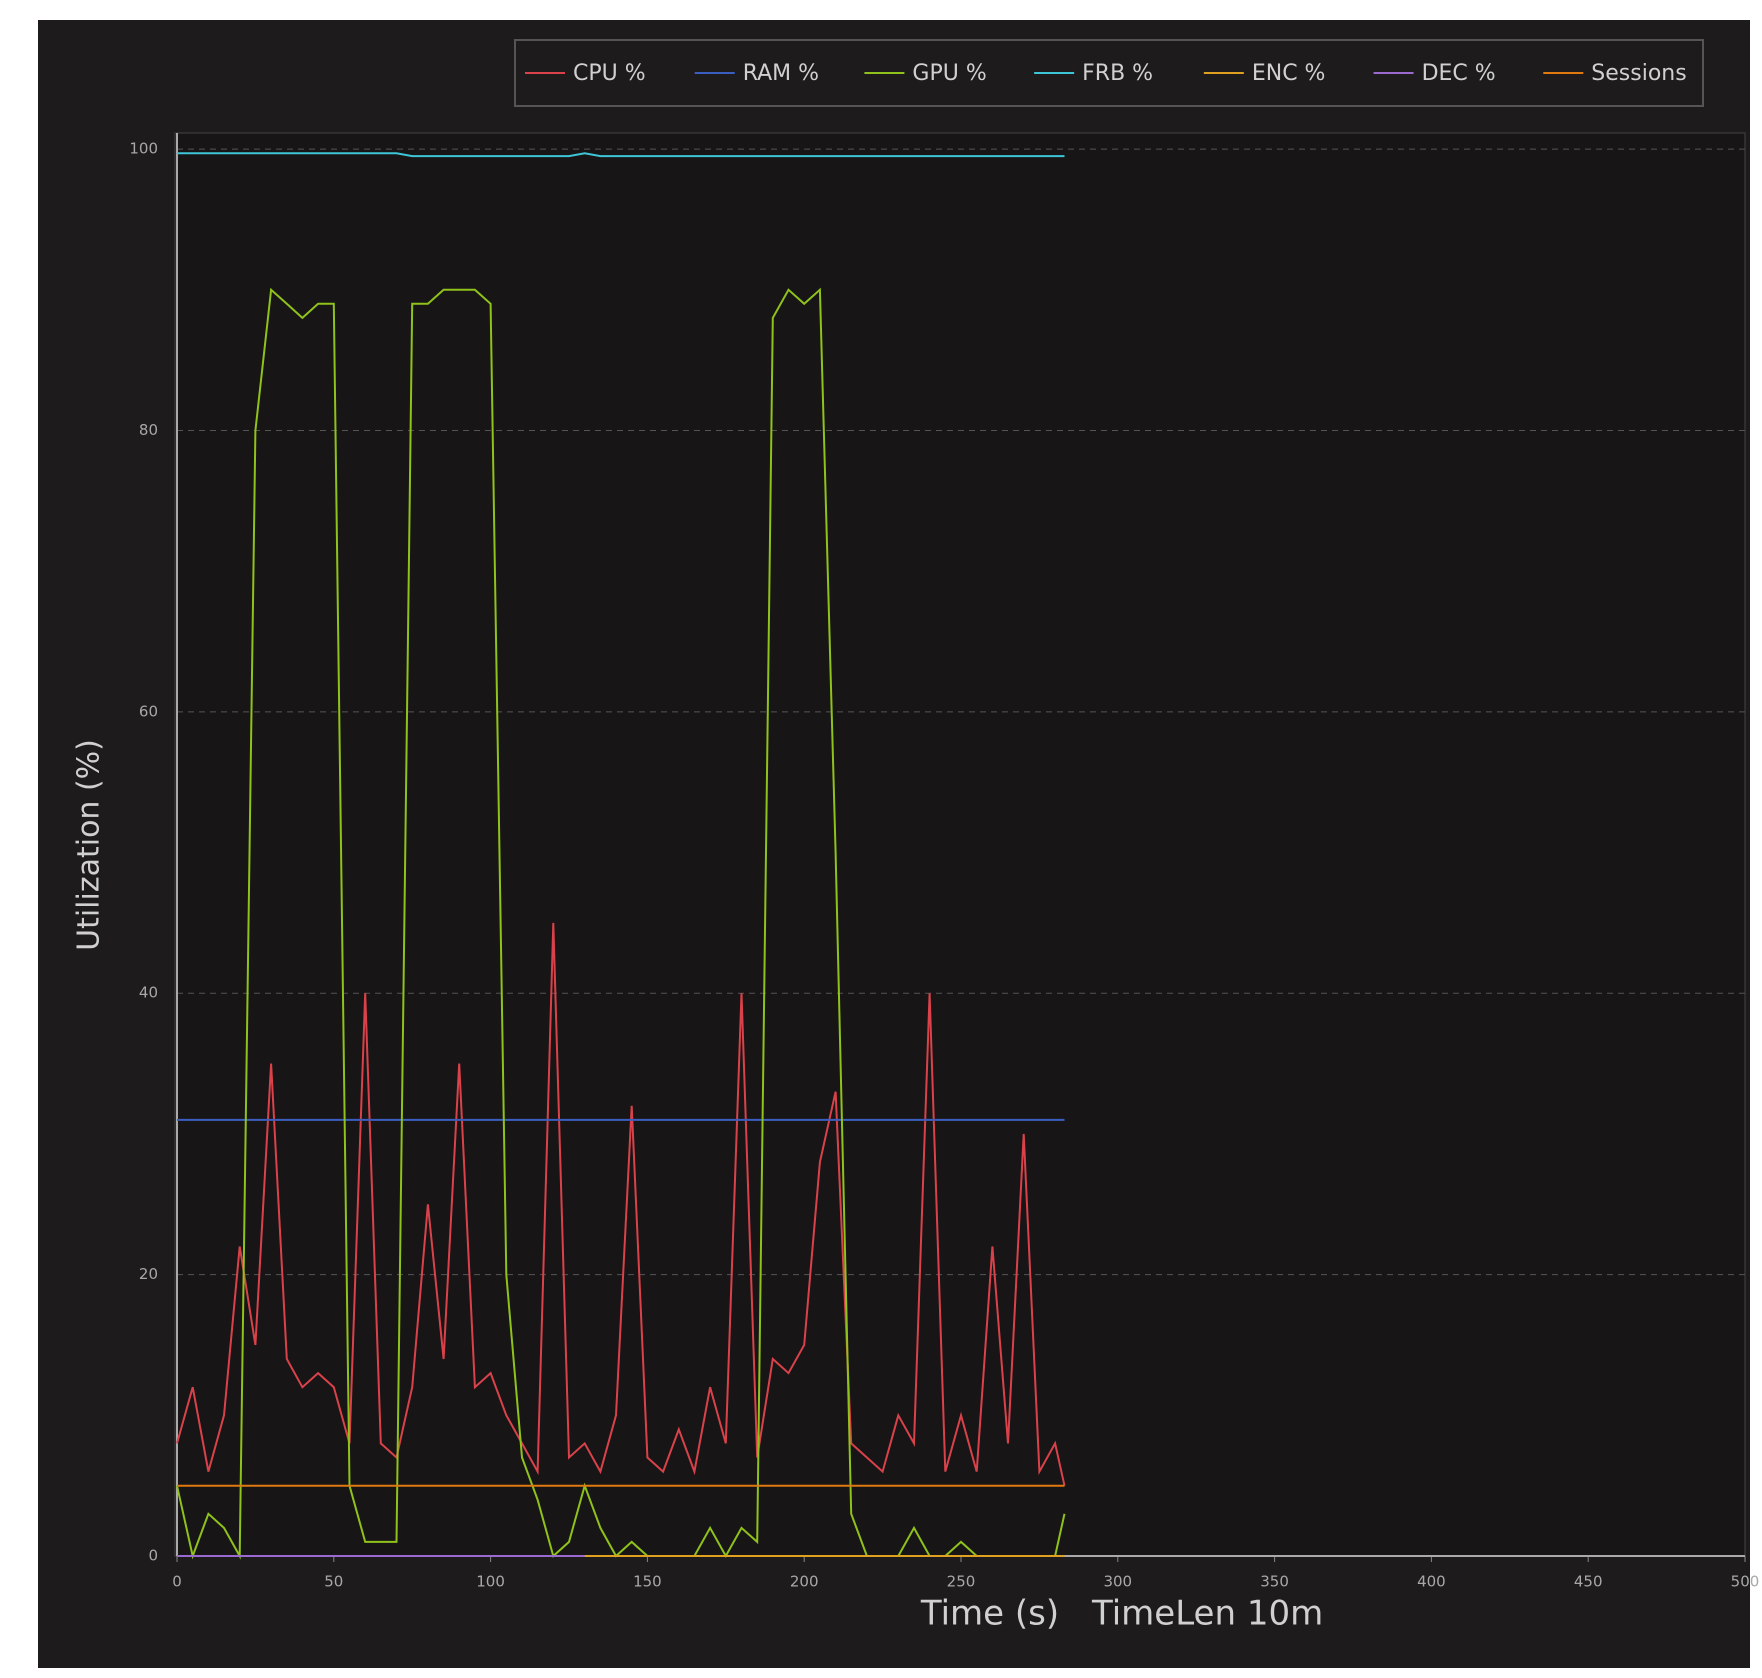 Image resolution: width=1762 pixels, height=1678 pixels. What do you see at coordinates (621, 155) in the screenshot?
I see `series-line` at bounding box center [621, 155].